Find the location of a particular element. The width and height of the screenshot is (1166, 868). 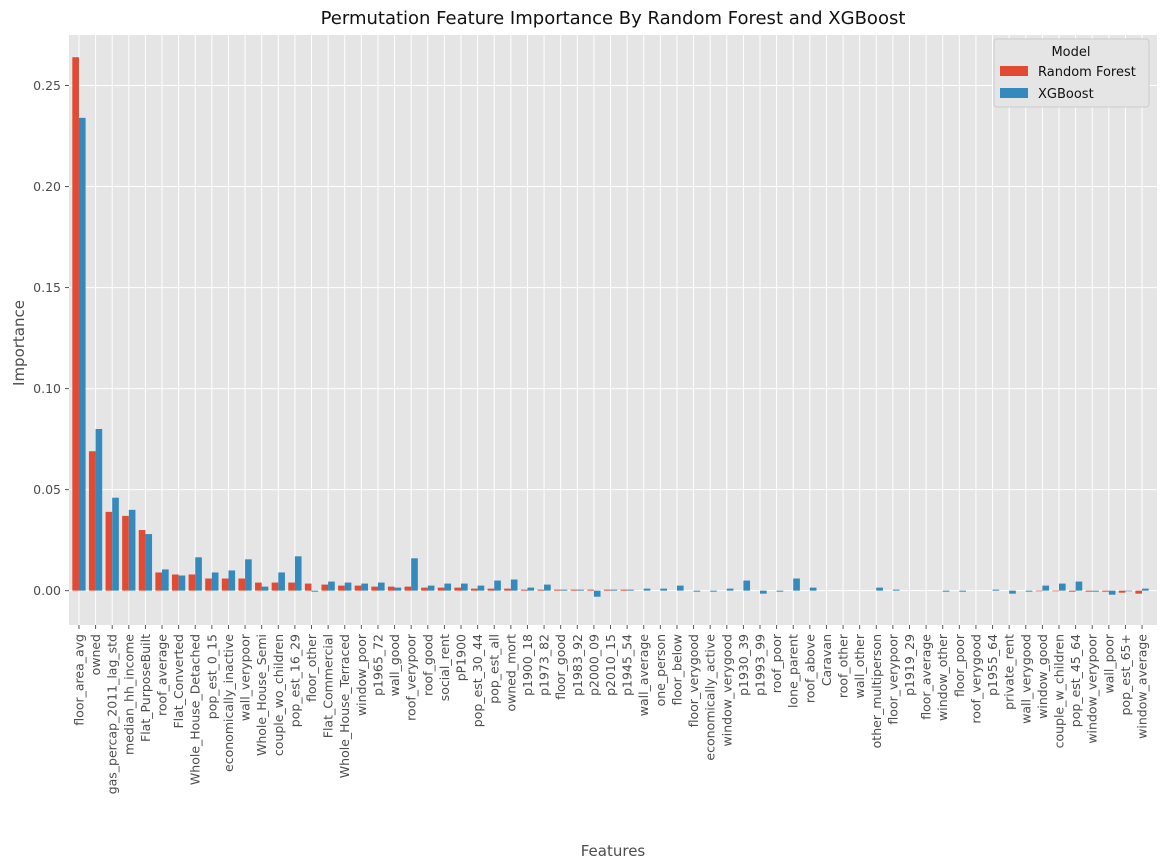

x-tick-label: window_good is located at coordinates (1042, 676).